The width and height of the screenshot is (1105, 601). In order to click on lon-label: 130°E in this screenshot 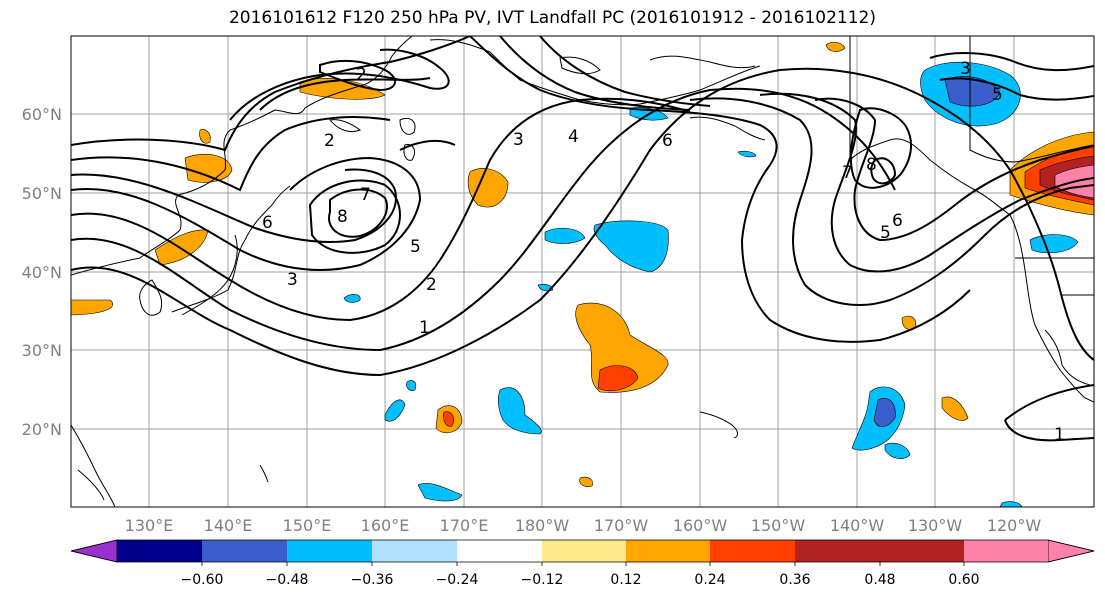, I will do `click(149, 525)`.